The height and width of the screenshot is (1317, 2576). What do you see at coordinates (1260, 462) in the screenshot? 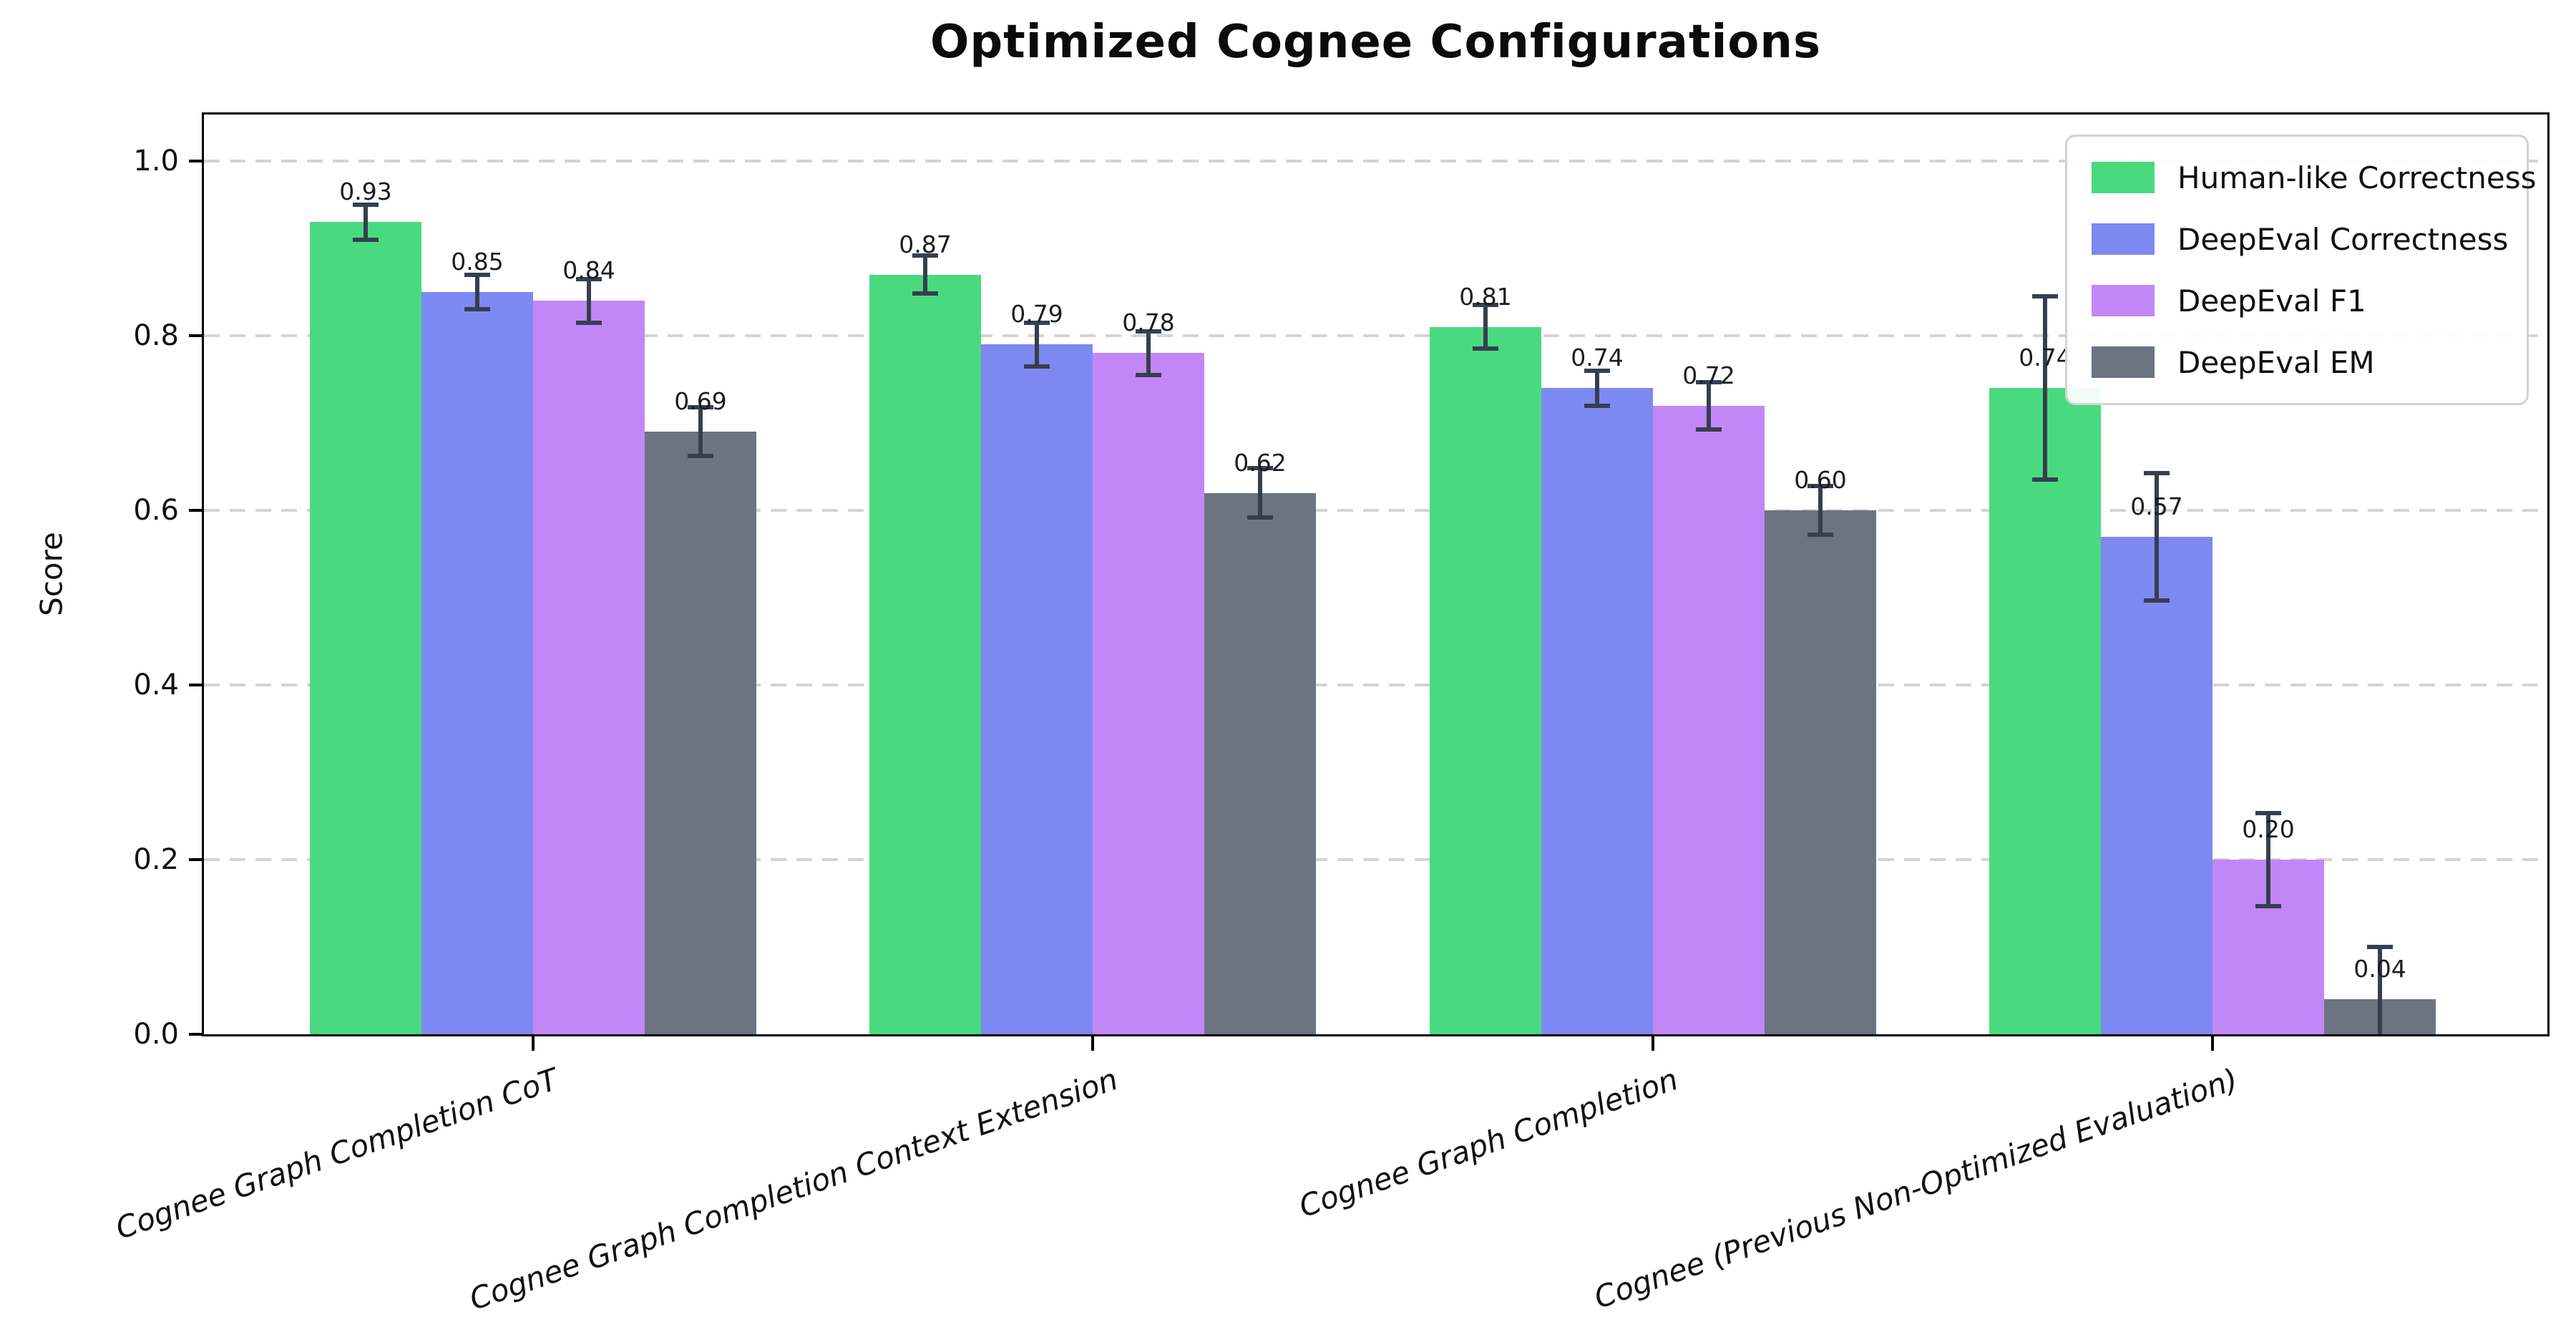
I see `bar-value-label: 0.62` at bounding box center [1260, 462].